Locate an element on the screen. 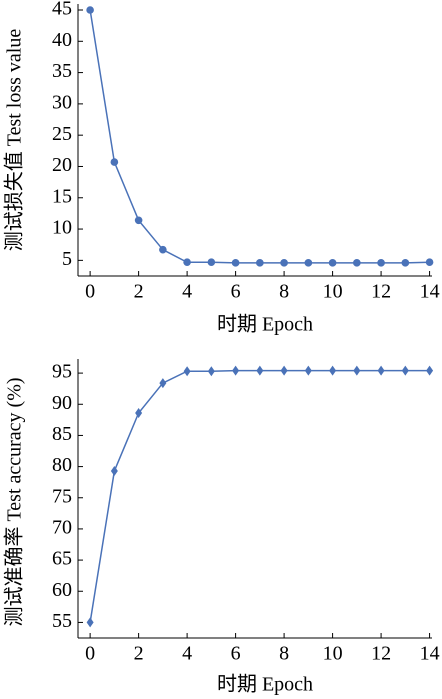 This screenshot has height=699, width=442. y-tick-label: 25 is located at coordinates (62, 134).